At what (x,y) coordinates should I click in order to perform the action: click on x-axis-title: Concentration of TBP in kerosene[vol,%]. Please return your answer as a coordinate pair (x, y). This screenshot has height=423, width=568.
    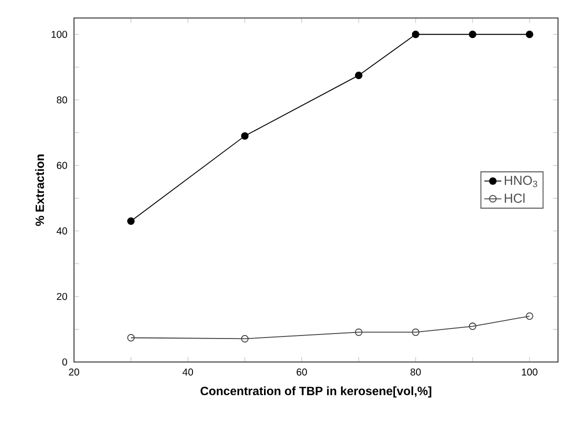
    Looking at the image, I should click on (316, 392).